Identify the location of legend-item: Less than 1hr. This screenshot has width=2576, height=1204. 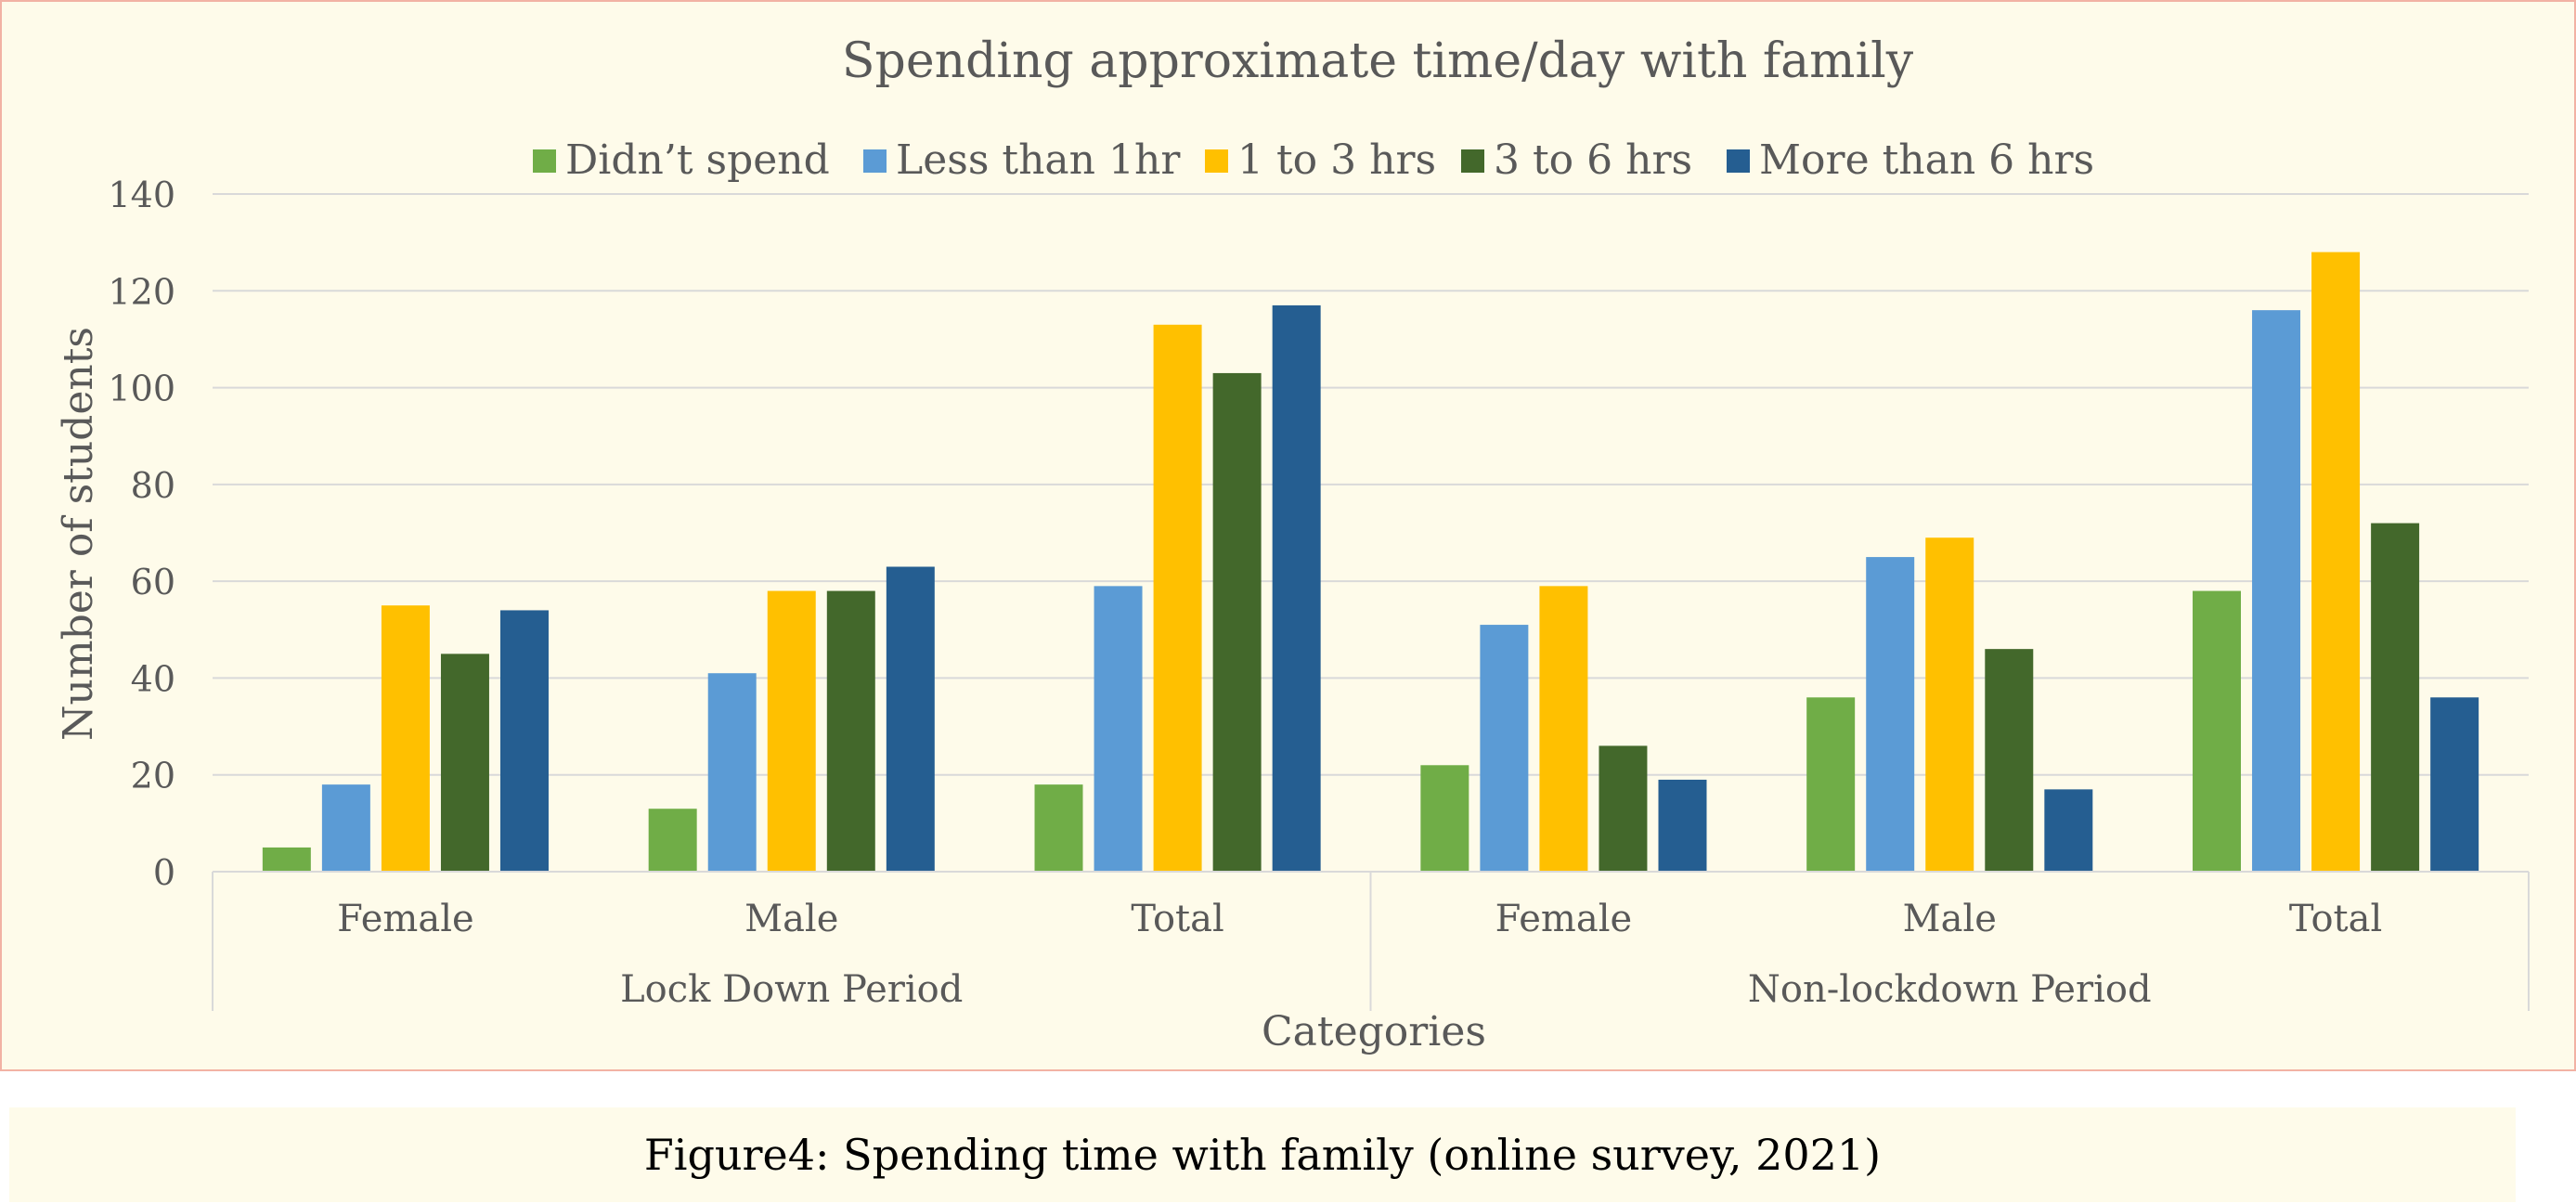
(1022, 160).